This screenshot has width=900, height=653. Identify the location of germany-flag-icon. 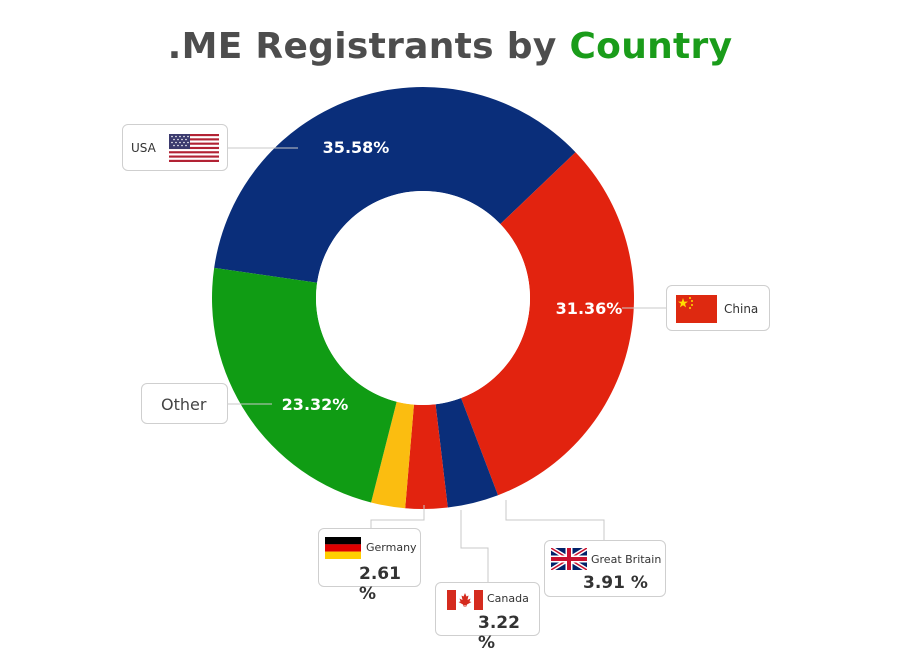
(343, 548).